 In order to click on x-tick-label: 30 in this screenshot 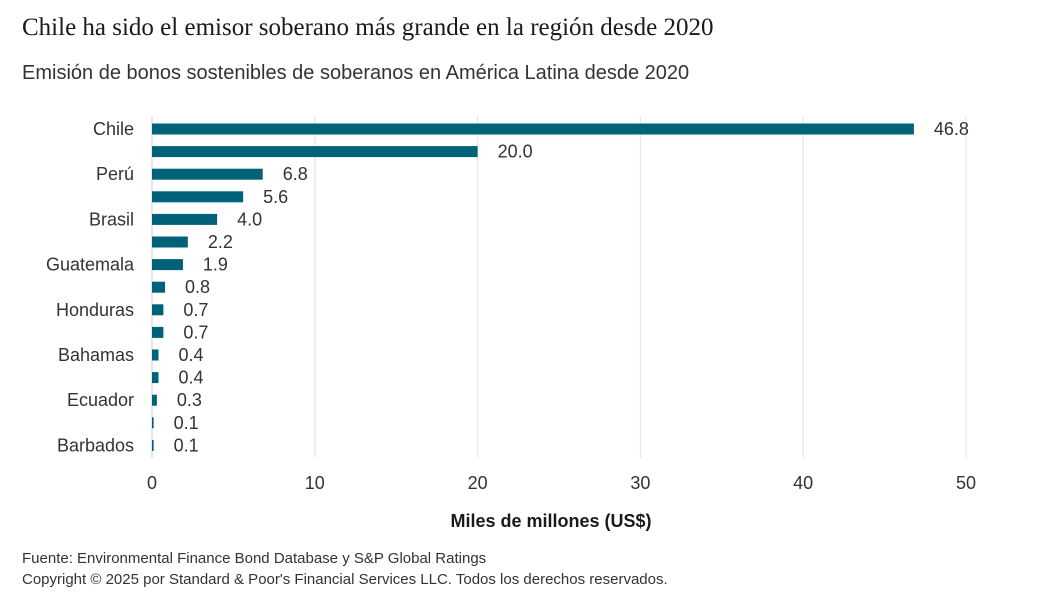, I will do `click(640, 483)`.